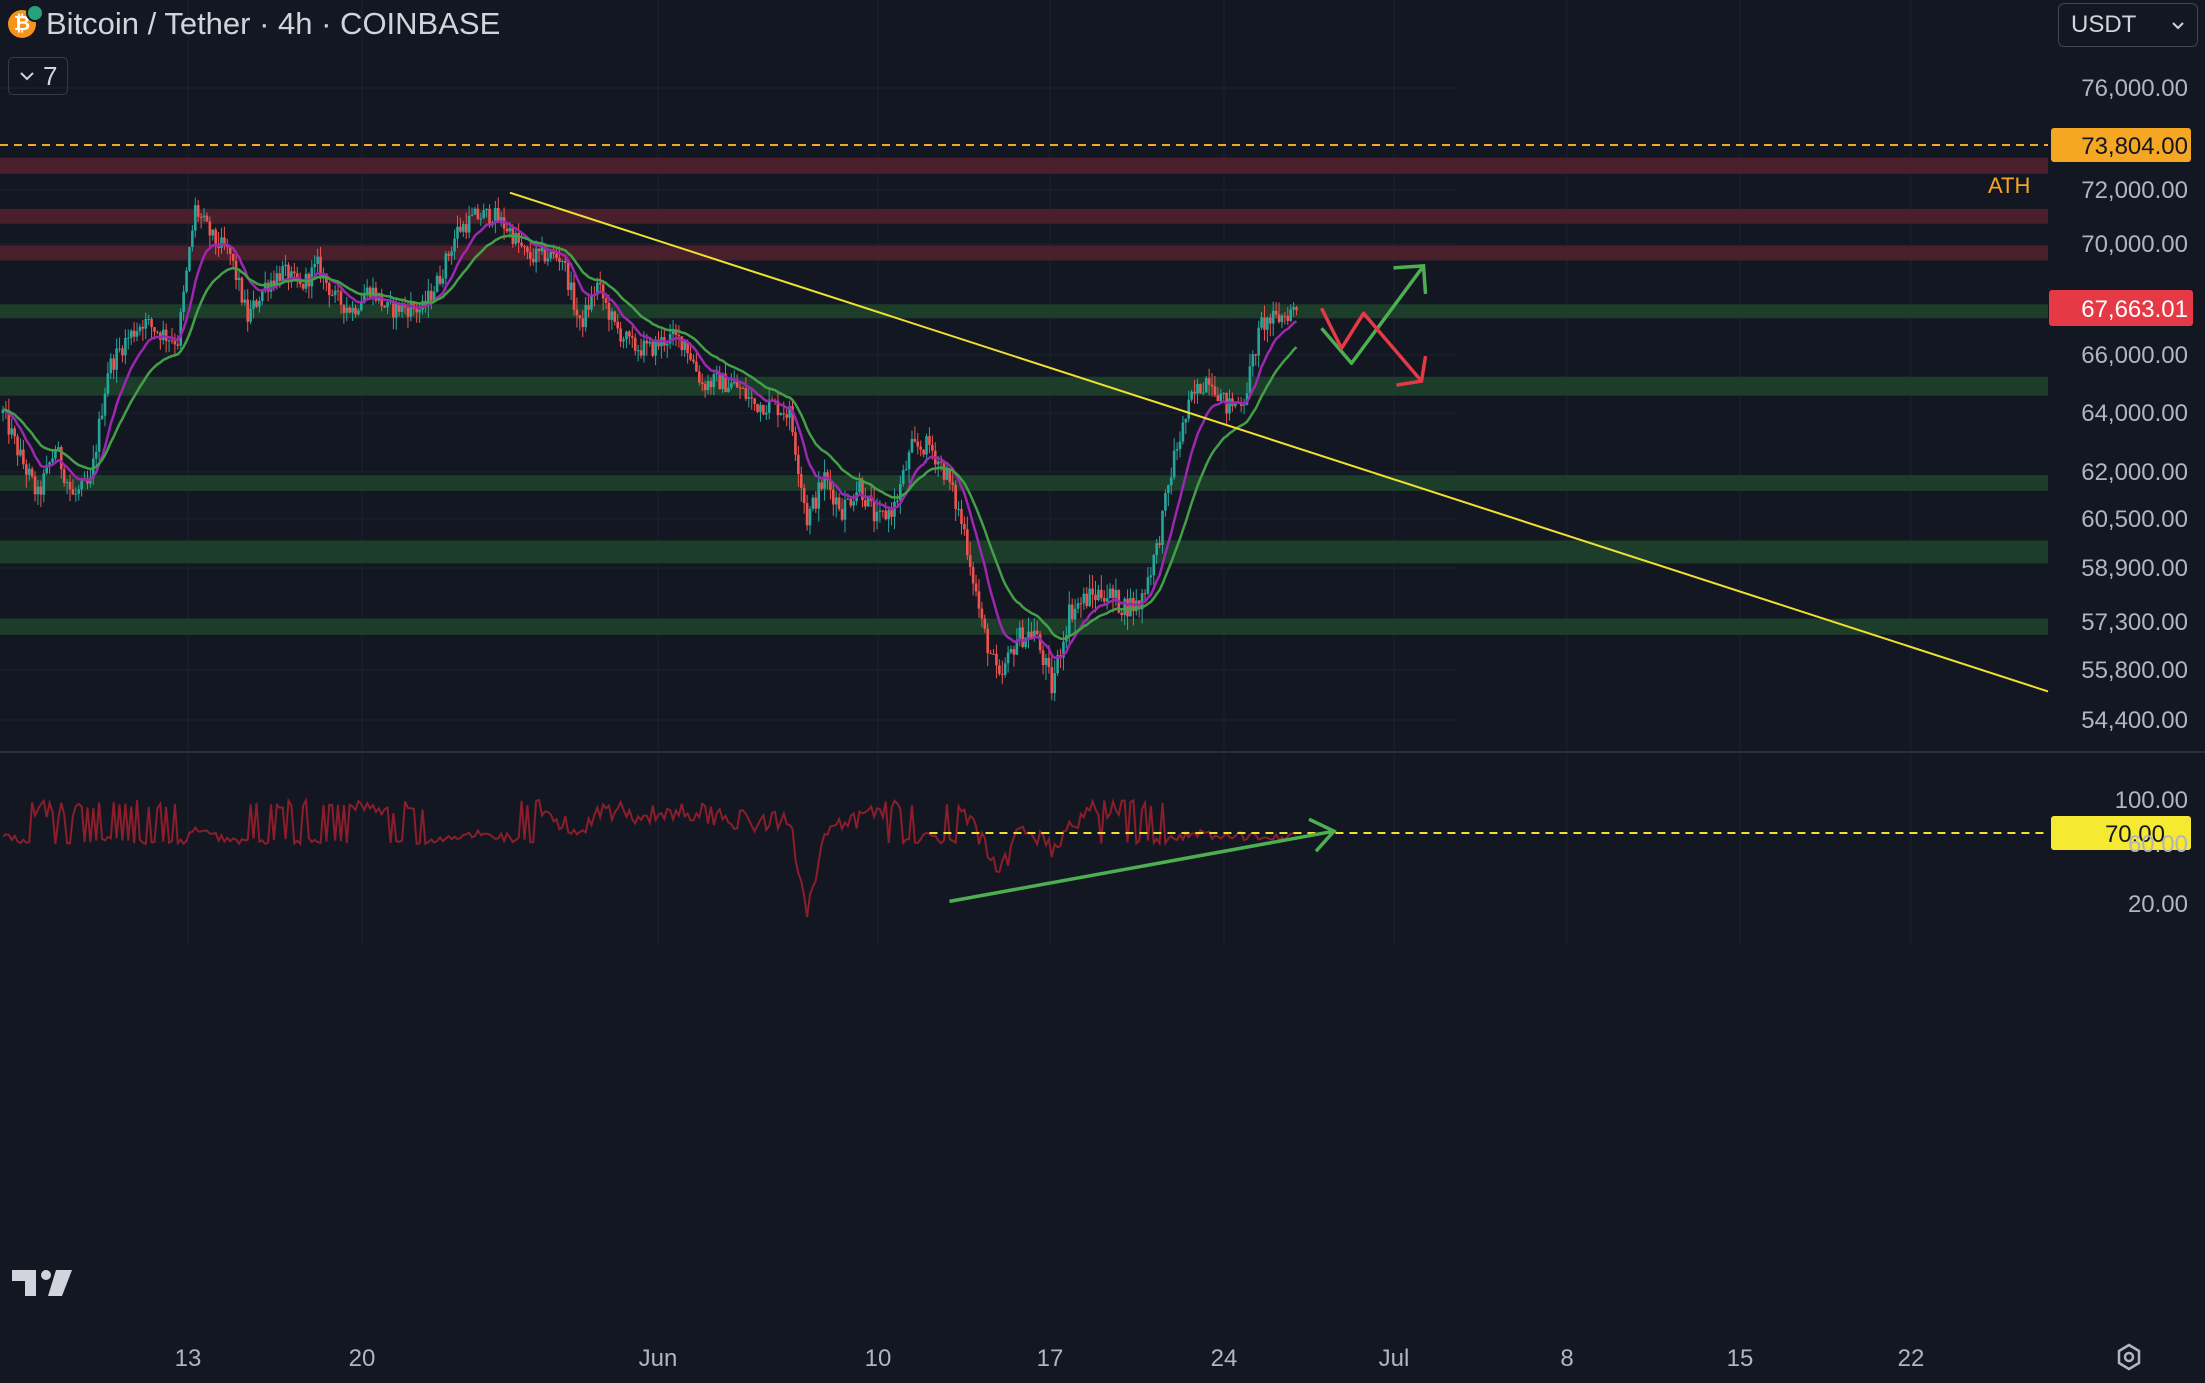 The height and width of the screenshot is (1383, 2205). Describe the element at coordinates (273, 23) in the screenshot. I see `symbol-title: Bitcoin / Tether · 4h · COINBASE` at that location.